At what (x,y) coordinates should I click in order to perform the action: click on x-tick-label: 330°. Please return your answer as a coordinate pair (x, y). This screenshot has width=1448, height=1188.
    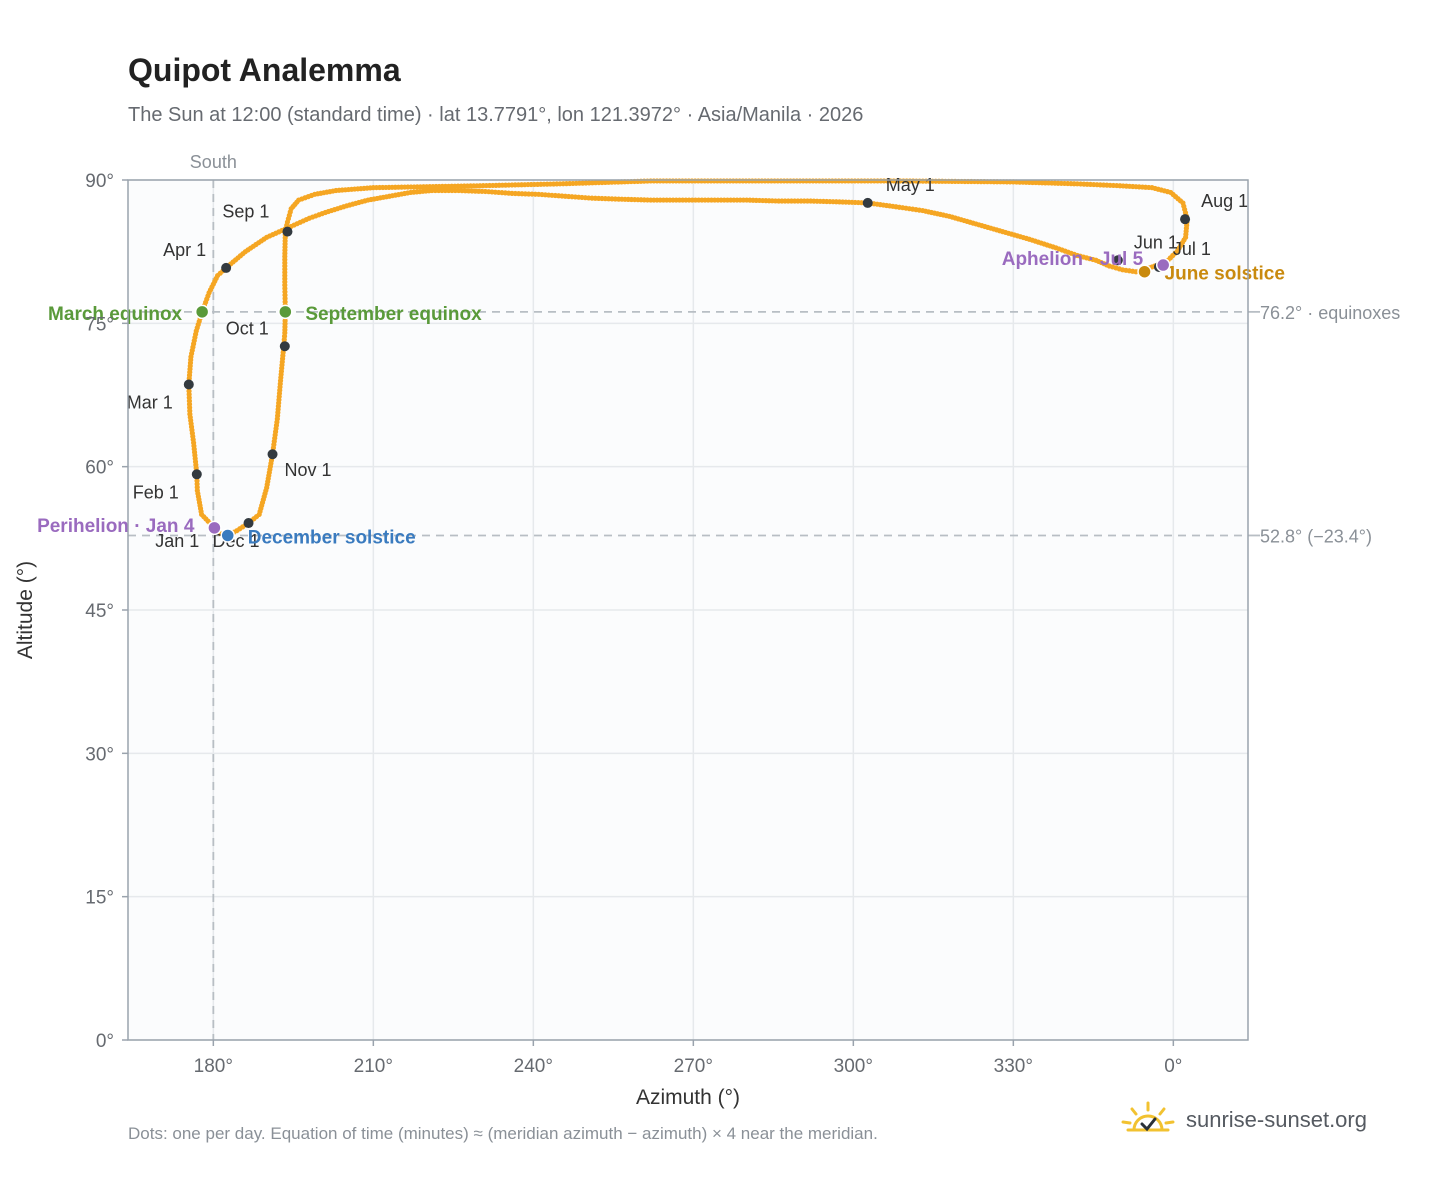
    Looking at the image, I should click on (1013, 1066).